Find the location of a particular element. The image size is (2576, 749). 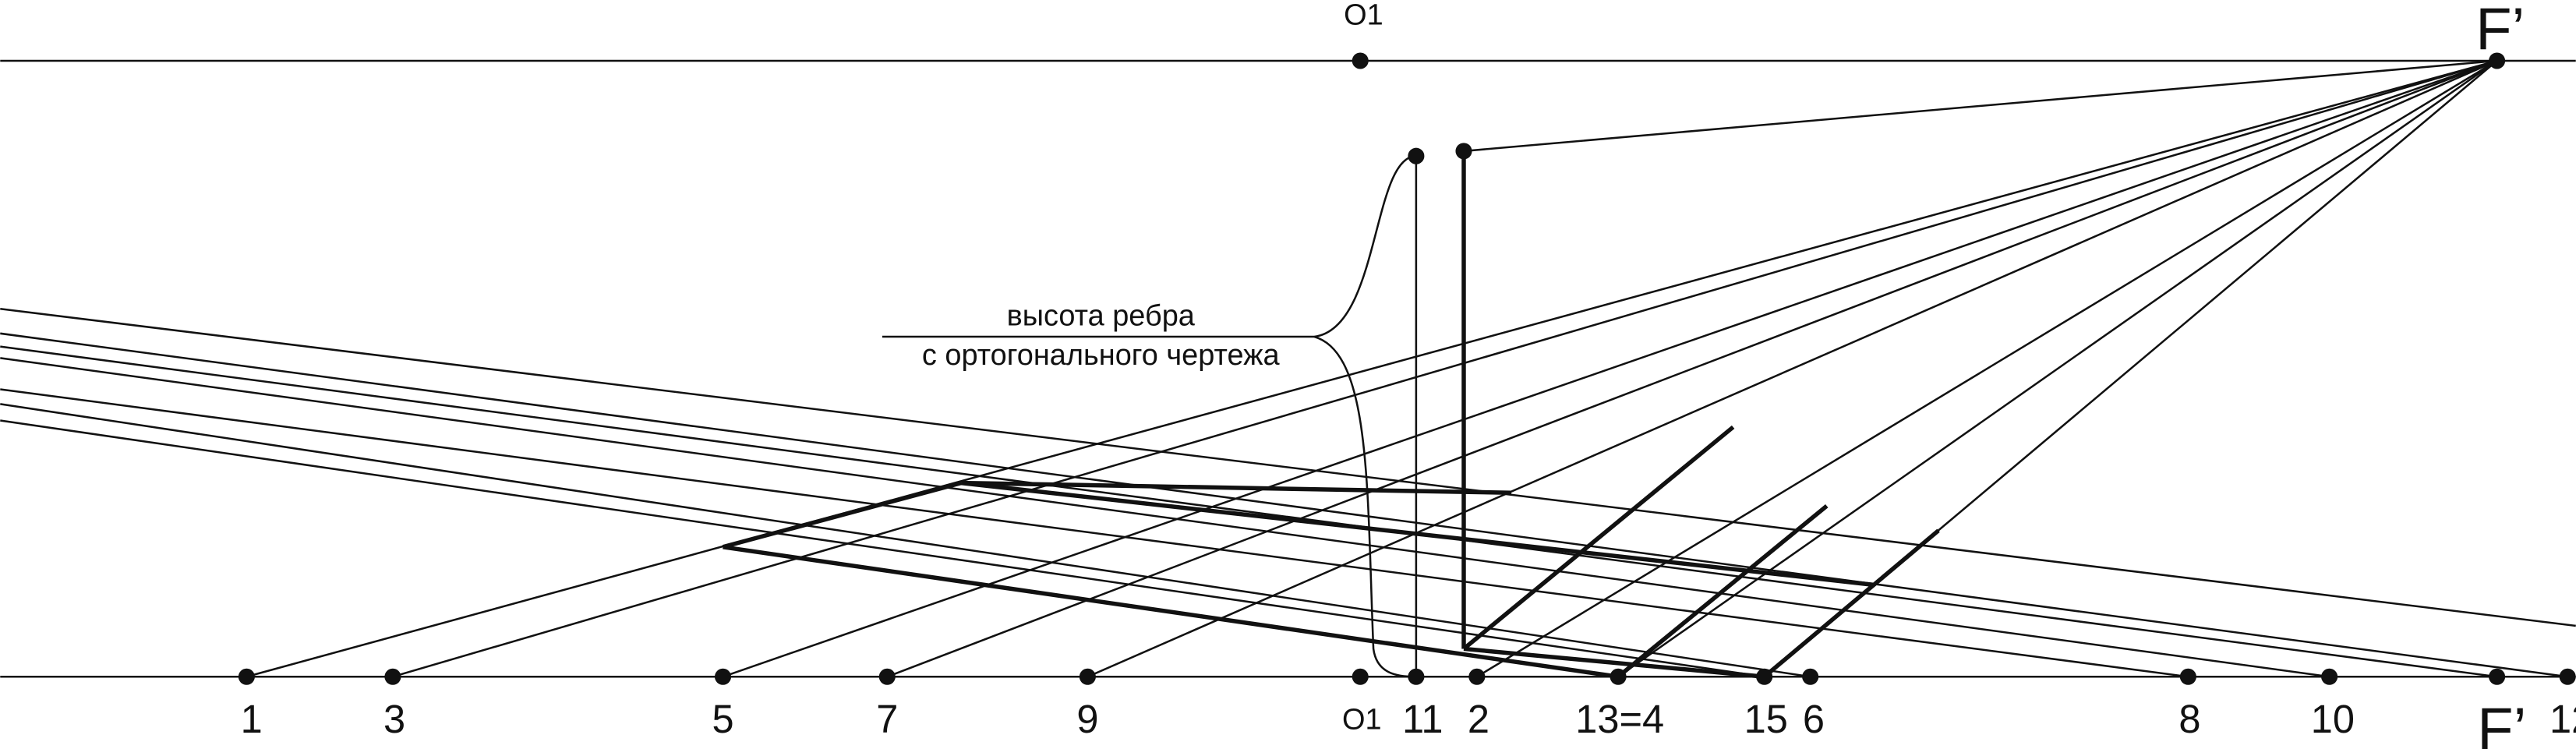

point-label: 13=4 is located at coordinates (1619, 719).